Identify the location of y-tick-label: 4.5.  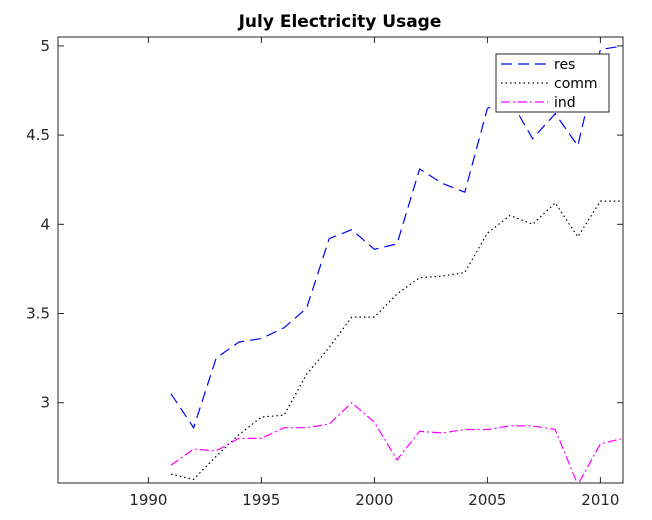
(38, 135).